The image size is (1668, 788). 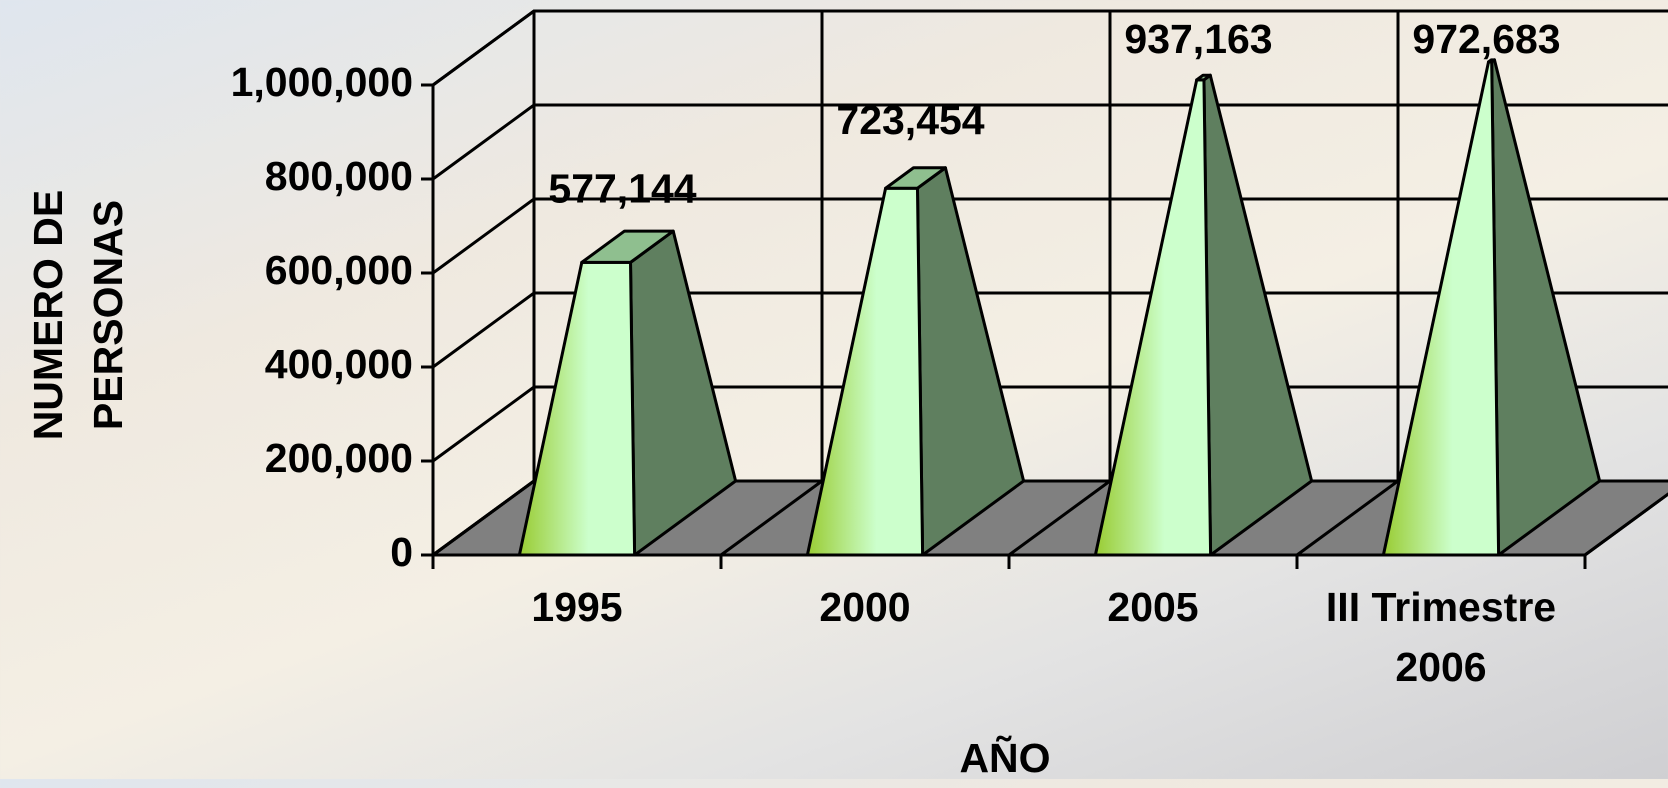 I want to click on x-axis-title: AÑO, so click(x=1005, y=758).